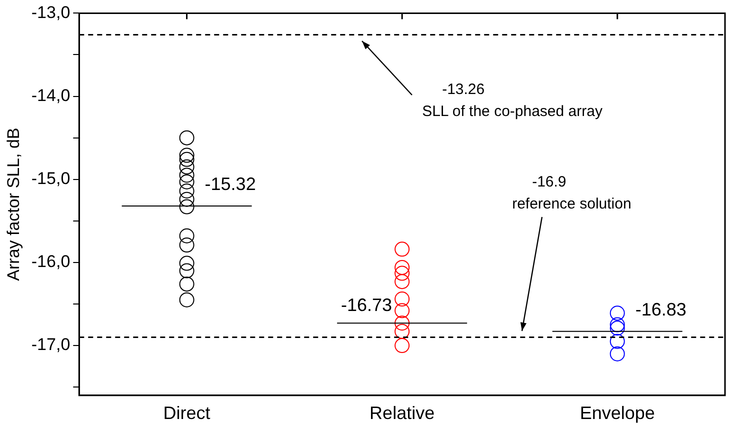 This screenshot has width=733, height=427. What do you see at coordinates (50, 12) in the screenshot?
I see `y-tick-label: -13,0` at bounding box center [50, 12].